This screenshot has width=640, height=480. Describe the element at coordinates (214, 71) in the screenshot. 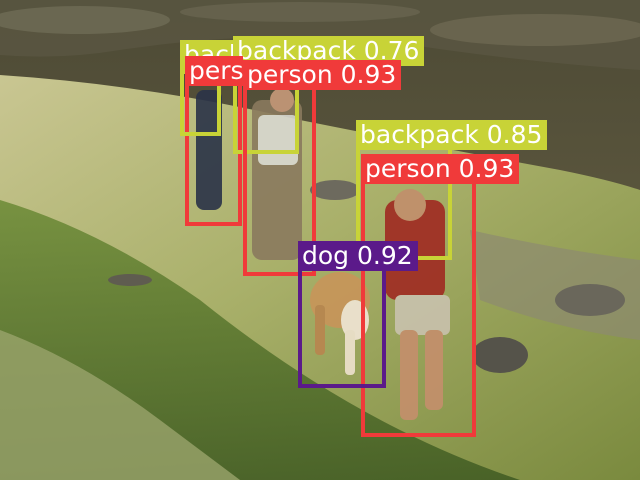

I see `person-label-1: person 0.91` at that location.